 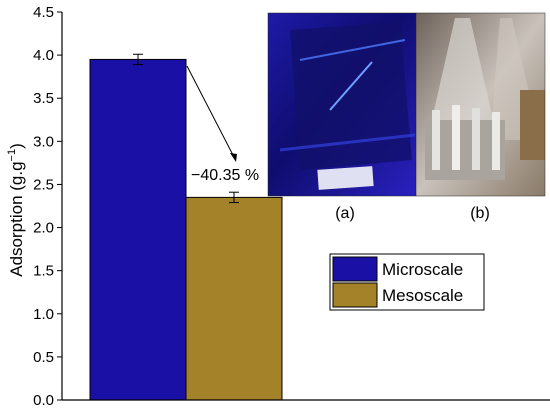 I want to click on bar-microscale, so click(x=138, y=229).